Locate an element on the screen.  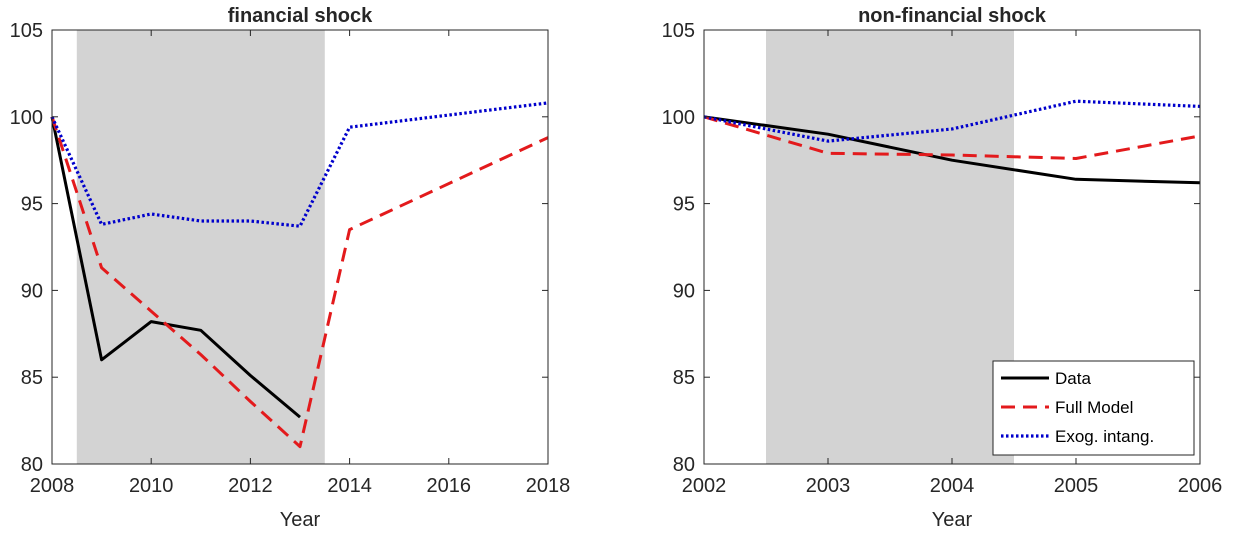
legend: Data Full Model Exog. intang. is located at coordinates (1093, 408).